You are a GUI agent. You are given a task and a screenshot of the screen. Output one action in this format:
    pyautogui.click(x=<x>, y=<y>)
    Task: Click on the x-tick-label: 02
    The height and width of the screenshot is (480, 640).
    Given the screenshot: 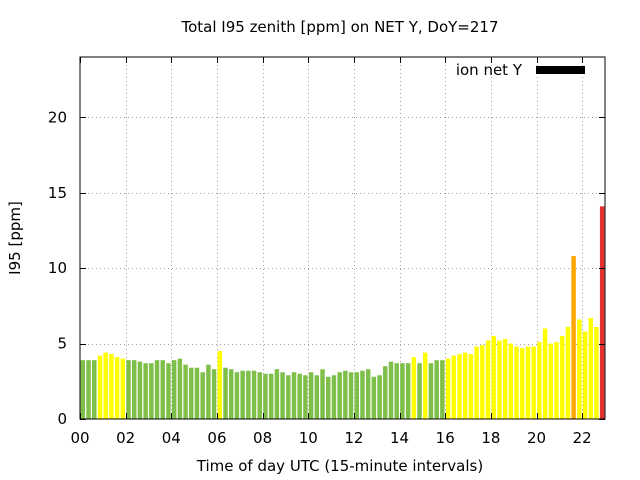 What is the action you would take?
    pyautogui.click(x=125, y=438)
    